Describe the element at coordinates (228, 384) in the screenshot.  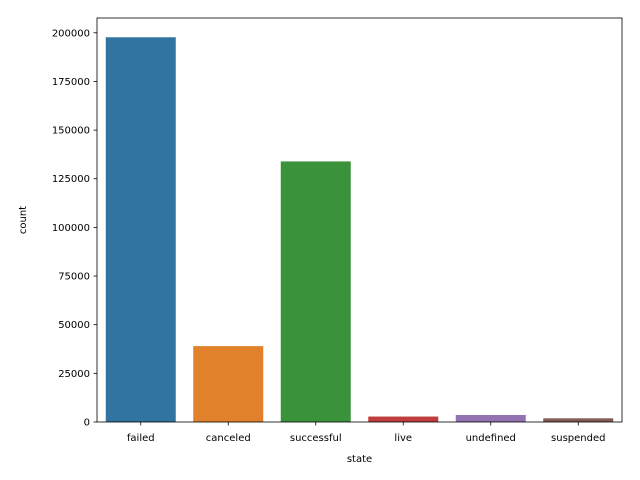
I see `bar-canceled` at that location.